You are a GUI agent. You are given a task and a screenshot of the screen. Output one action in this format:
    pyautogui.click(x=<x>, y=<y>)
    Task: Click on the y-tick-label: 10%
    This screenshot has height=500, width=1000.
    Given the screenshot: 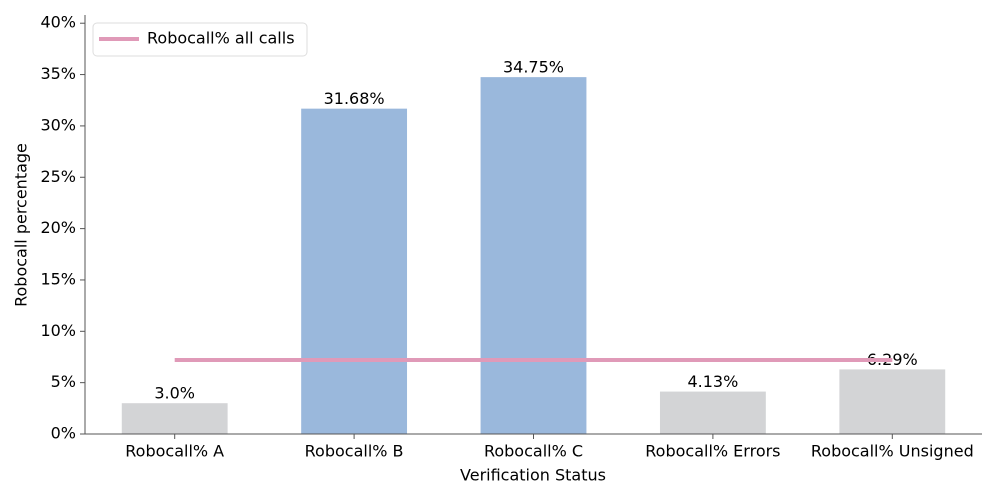 What is the action you would take?
    pyautogui.click(x=58, y=330)
    